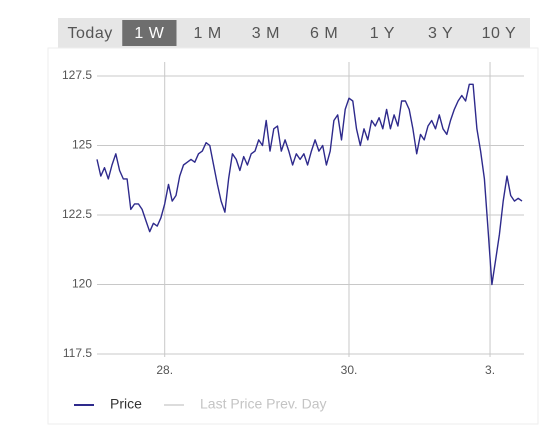 The image size is (550, 431). I want to click on range-button: 1 W, so click(149, 33).